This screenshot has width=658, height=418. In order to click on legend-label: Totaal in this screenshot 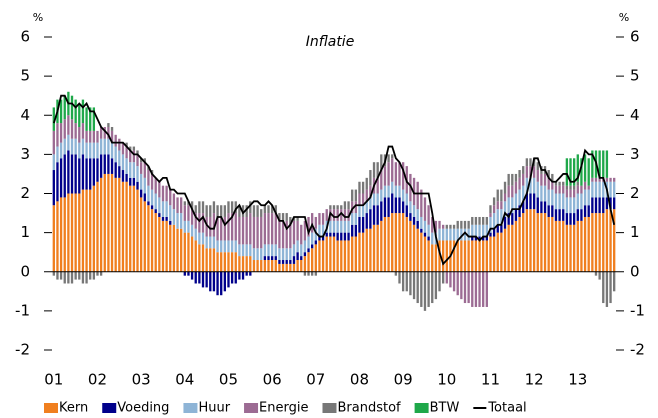, I will do `click(506, 408)`.